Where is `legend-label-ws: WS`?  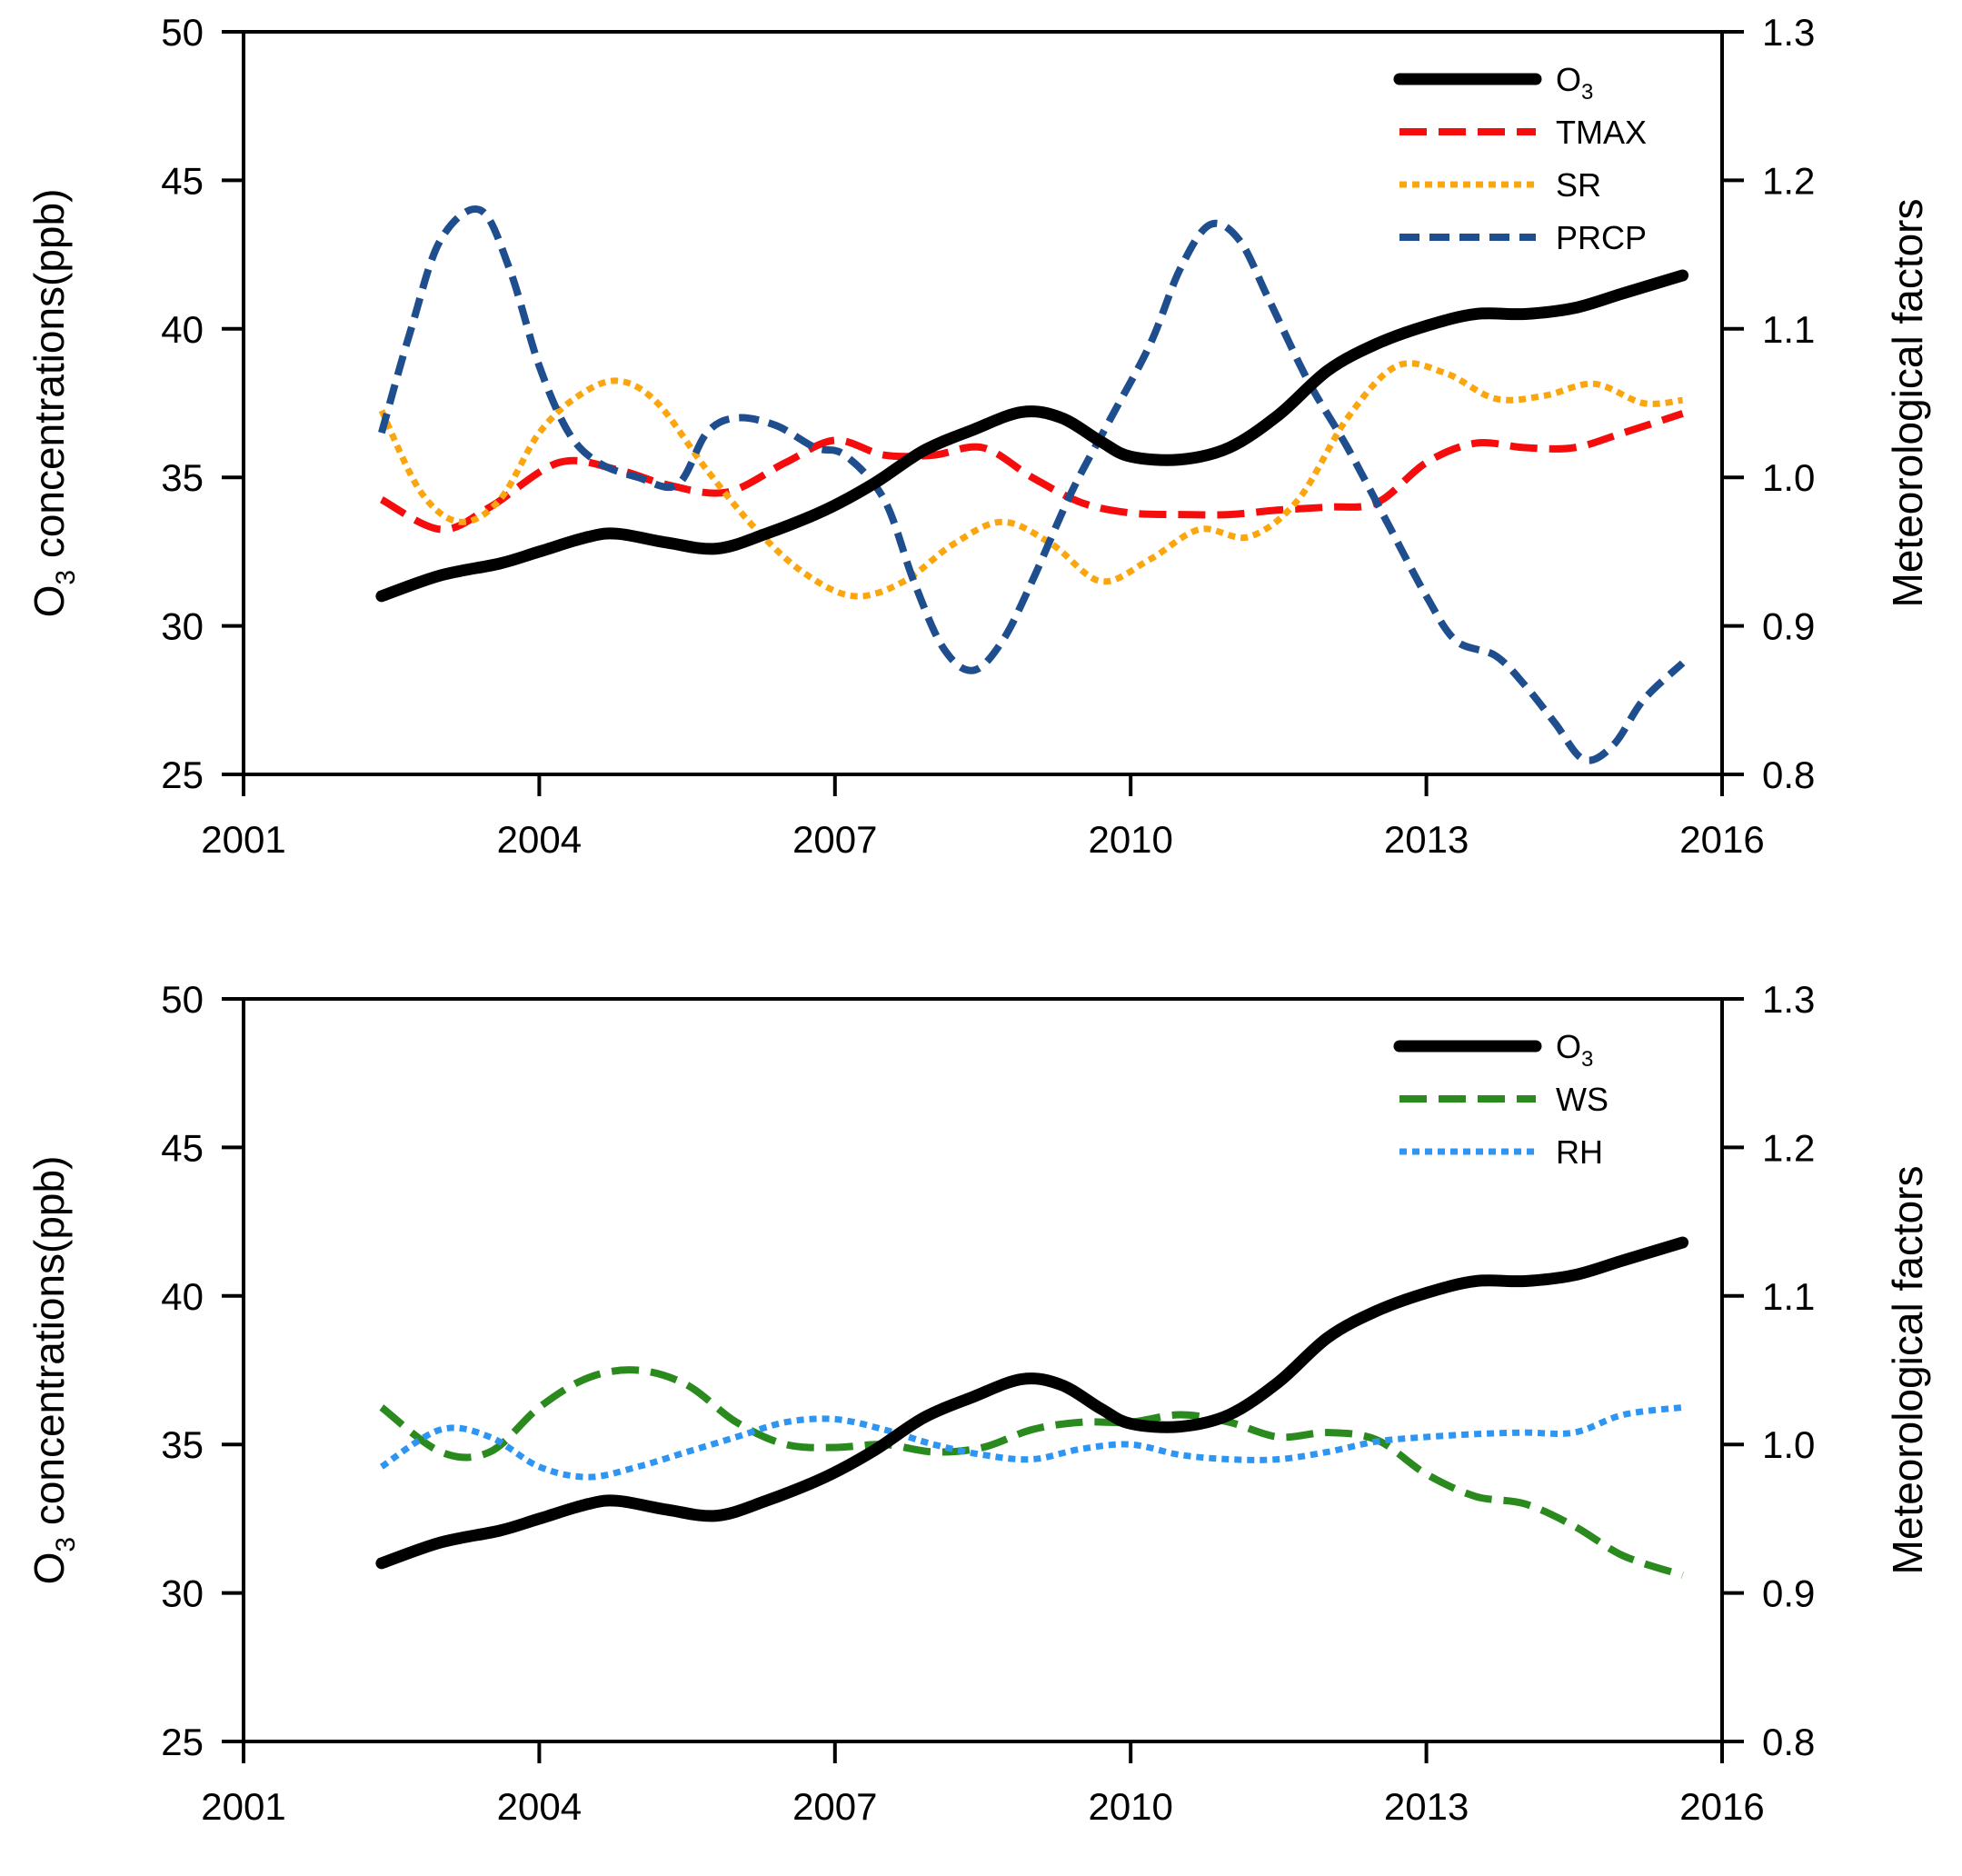 legend-label-ws: WS is located at coordinates (1582, 1099).